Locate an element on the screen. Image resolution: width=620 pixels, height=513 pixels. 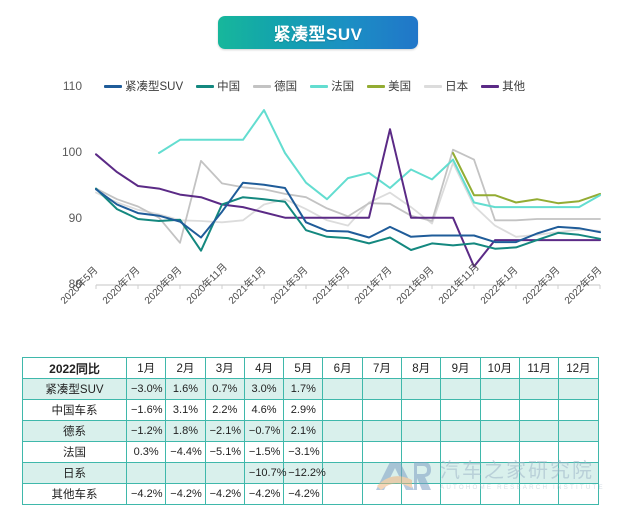
table-corner-header: 2022同比 is located at coordinates (74, 368).